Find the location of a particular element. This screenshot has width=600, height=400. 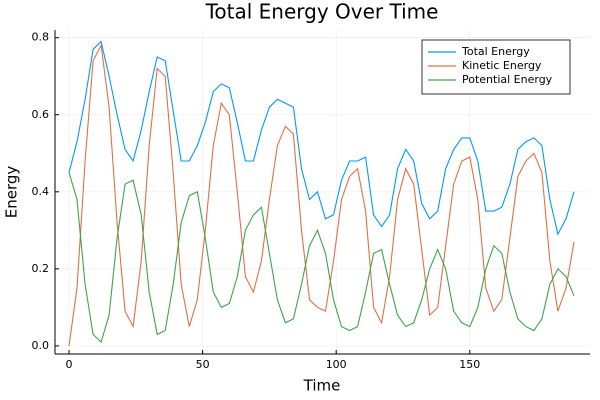

chart-title: Total Energy Over Time is located at coordinates (322, 12).